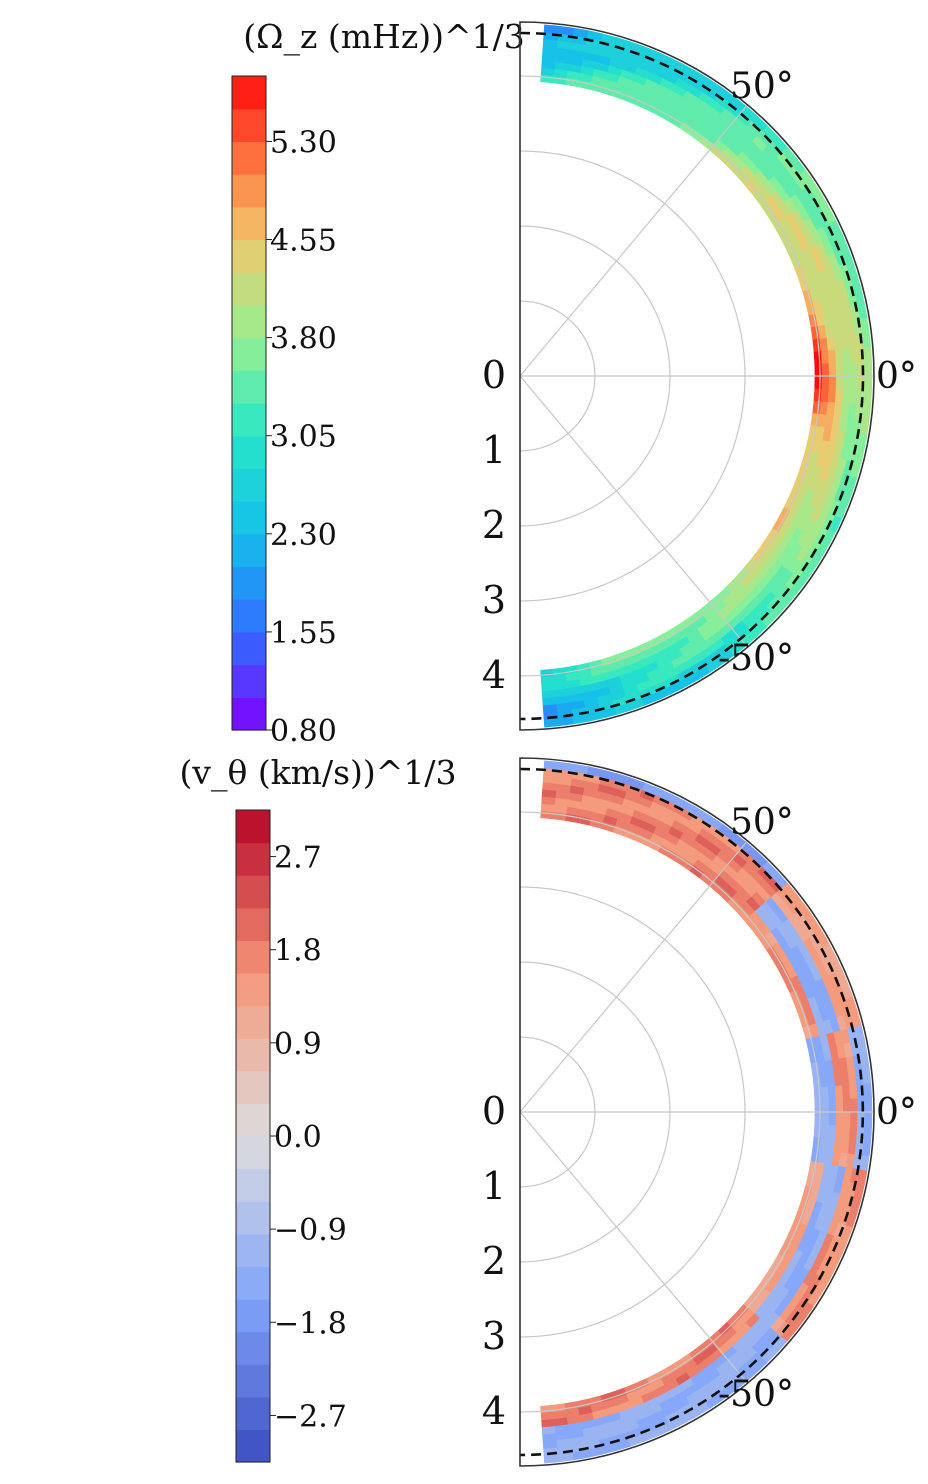 This screenshot has height=1484, width=928. What do you see at coordinates (494, 1261) in the screenshot?
I see `radial-tick-label: 2` at bounding box center [494, 1261].